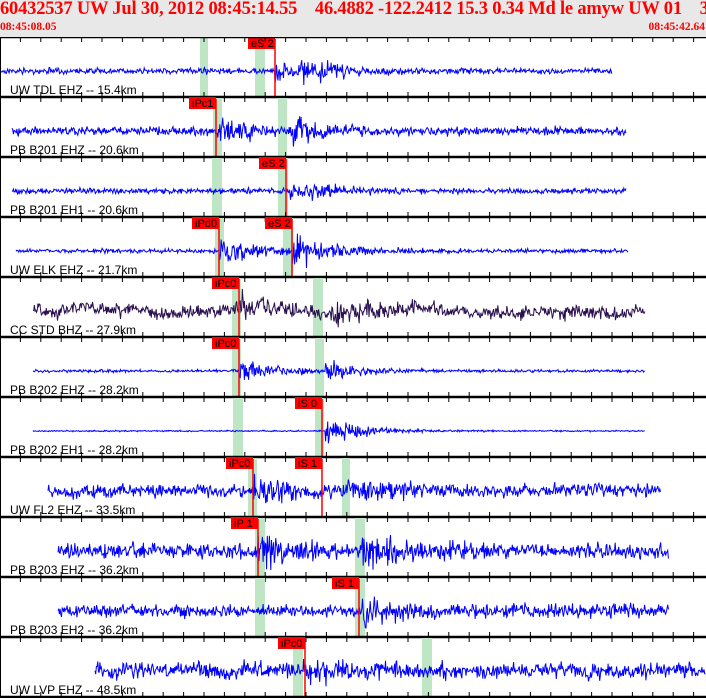 The height and width of the screenshot is (698, 706). What do you see at coordinates (74, 210) in the screenshot?
I see `station-label: PB B201 EH1 -- 20.6km` at bounding box center [74, 210].